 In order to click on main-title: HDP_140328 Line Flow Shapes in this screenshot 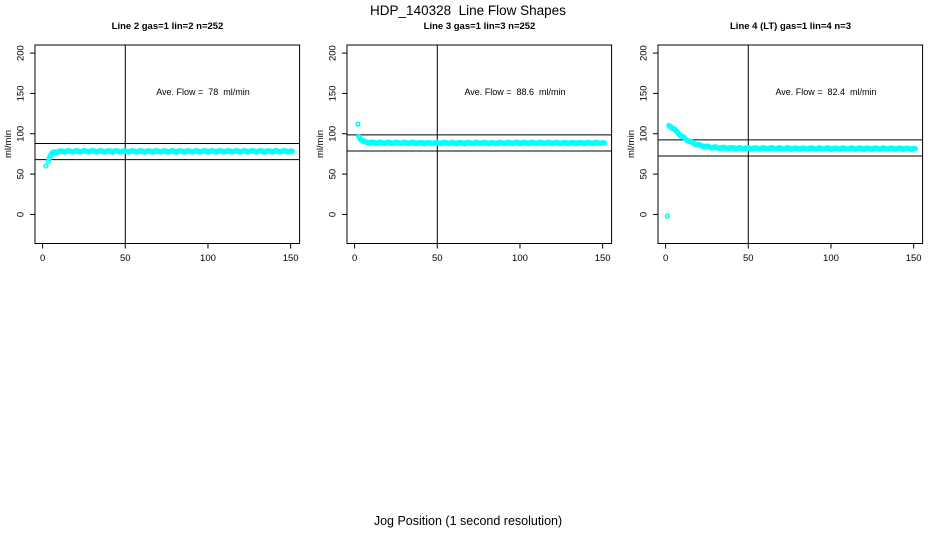, I will do `click(468, 10)`.